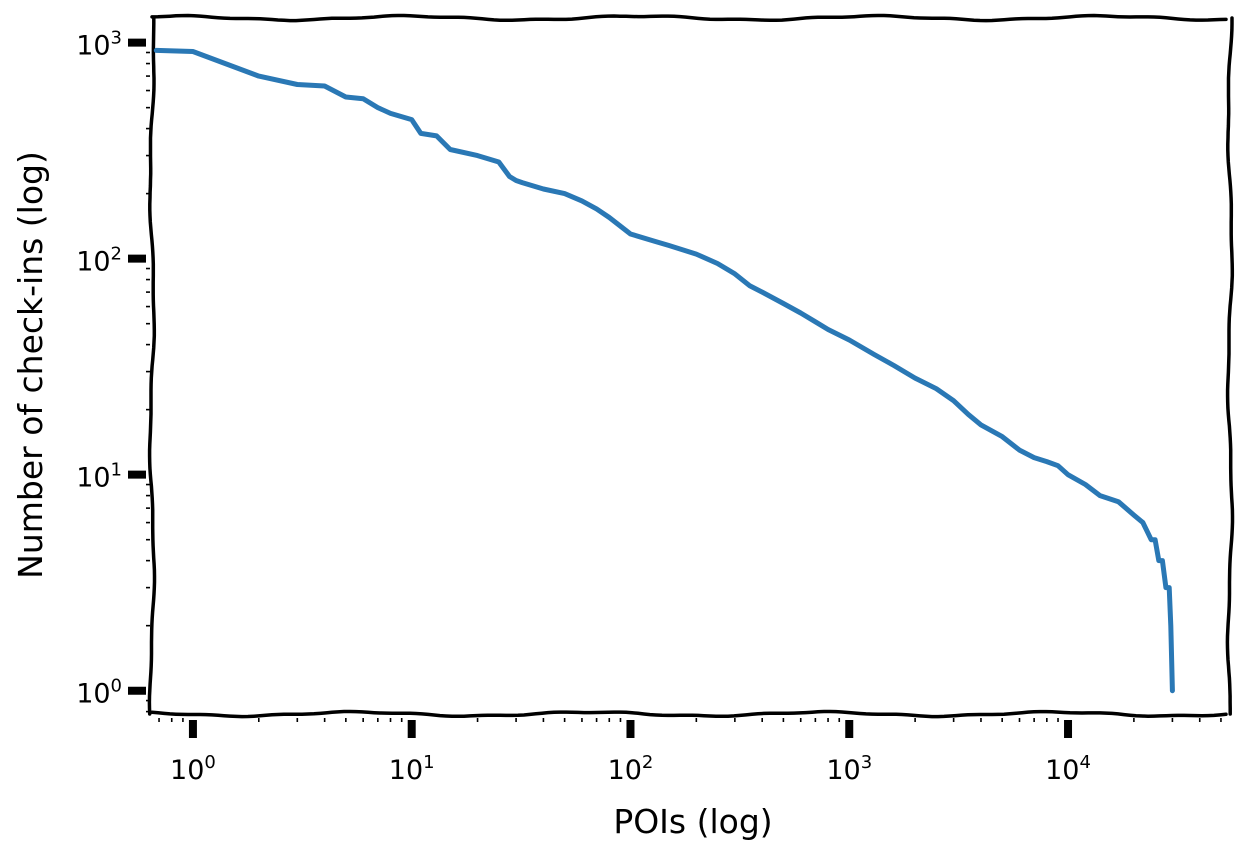 This screenshot has height=857, width=1242. I want to click on x-tick-label: 101, so click(412, 769).